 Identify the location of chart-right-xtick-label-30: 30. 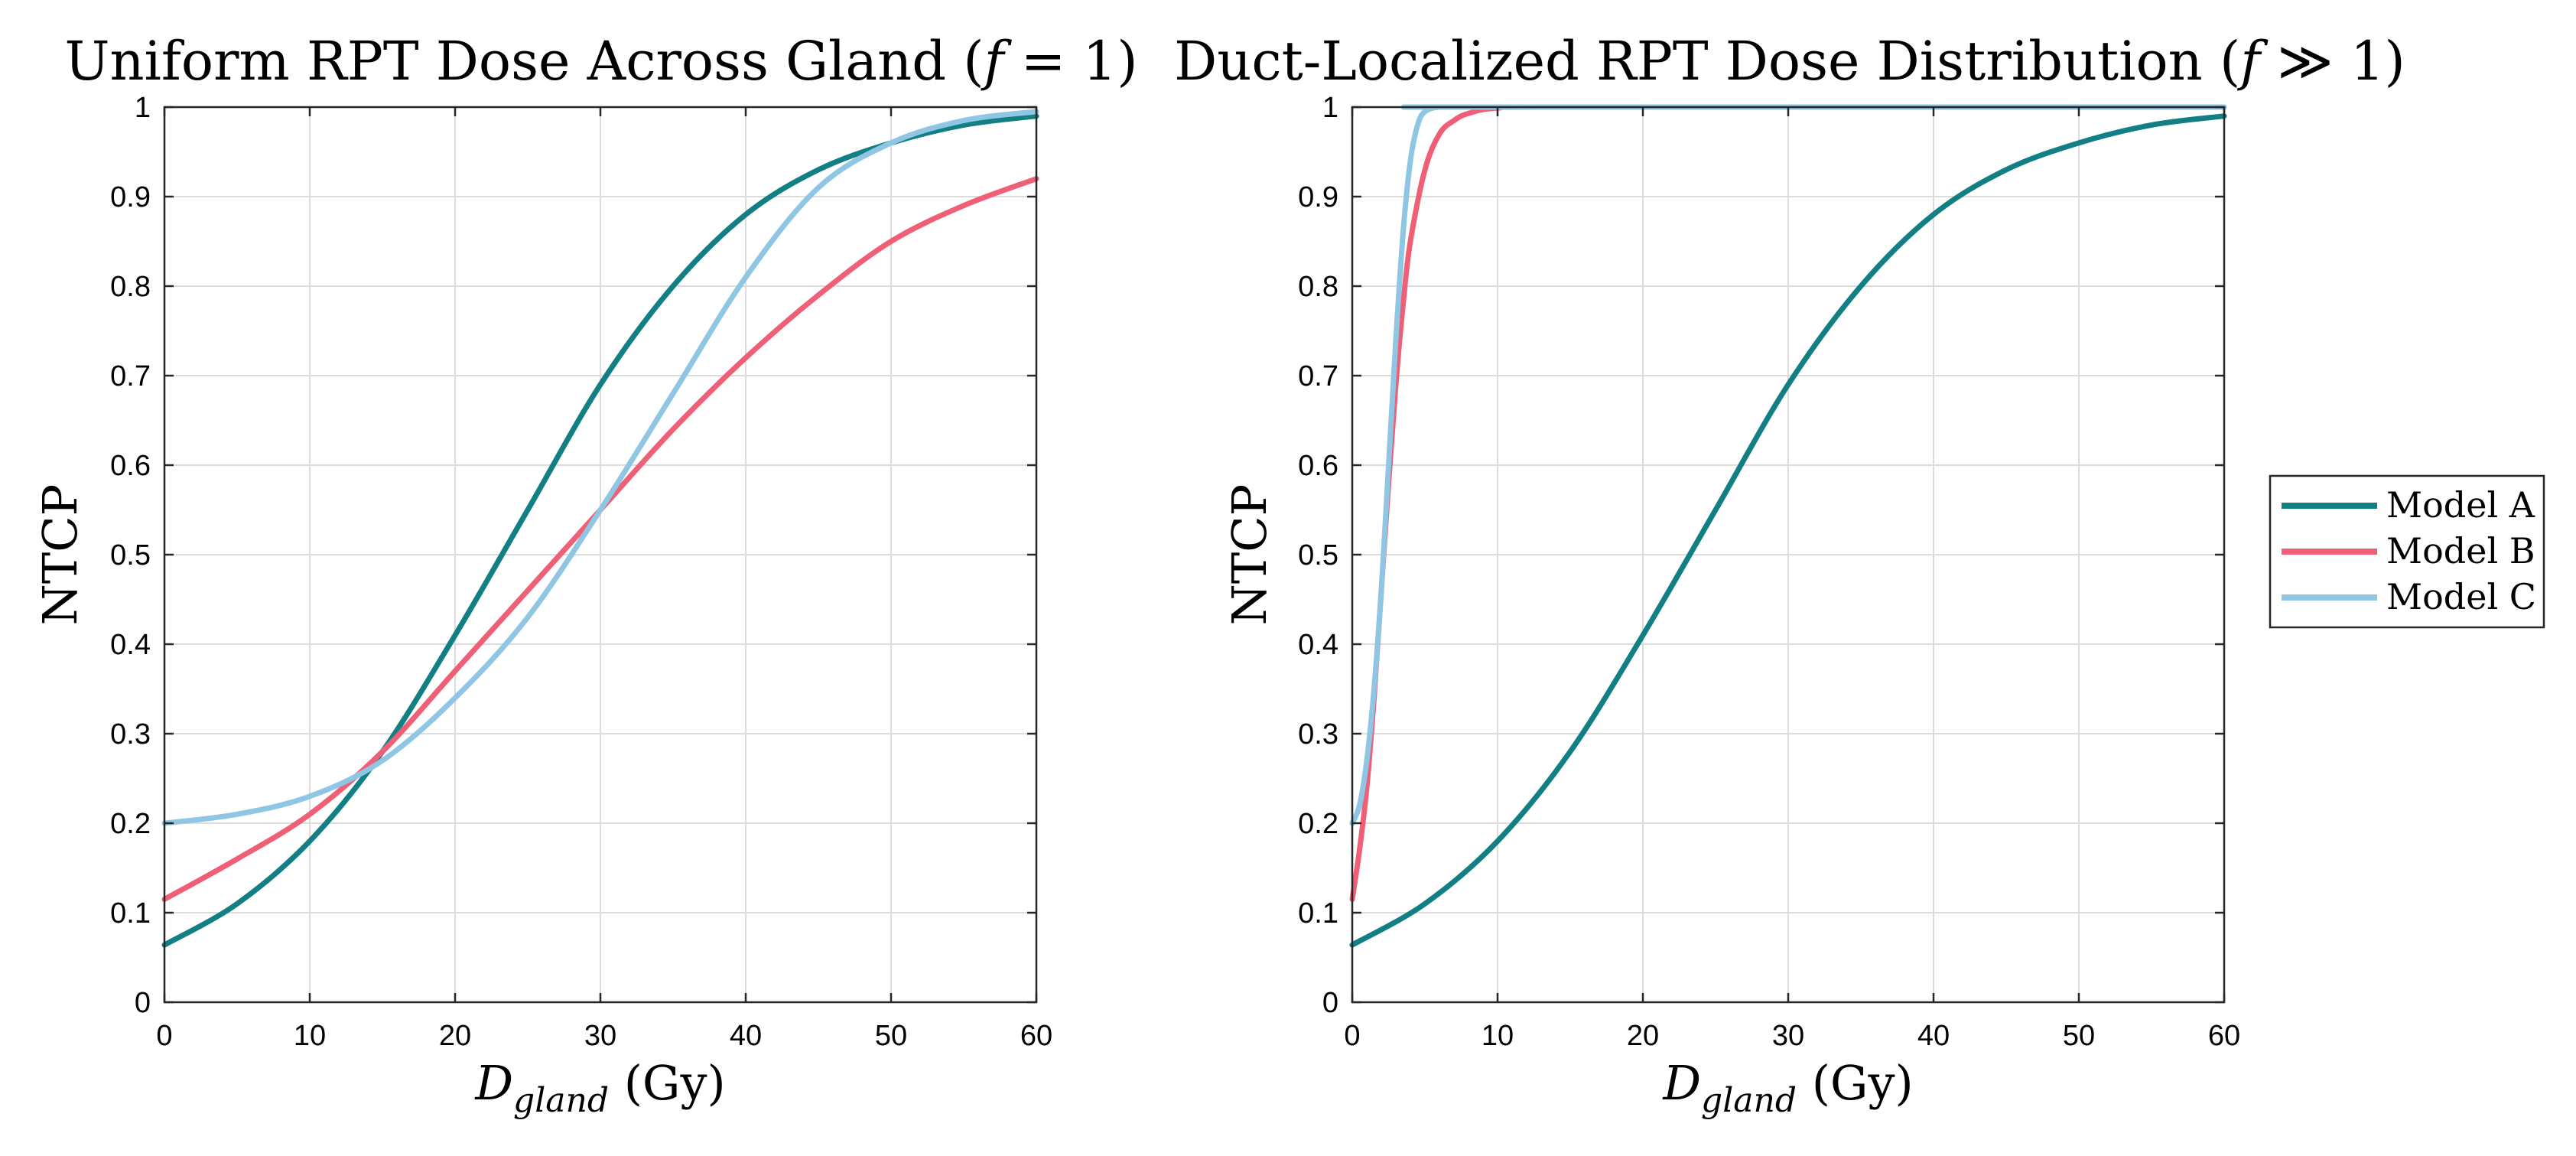
(1788, 1036).